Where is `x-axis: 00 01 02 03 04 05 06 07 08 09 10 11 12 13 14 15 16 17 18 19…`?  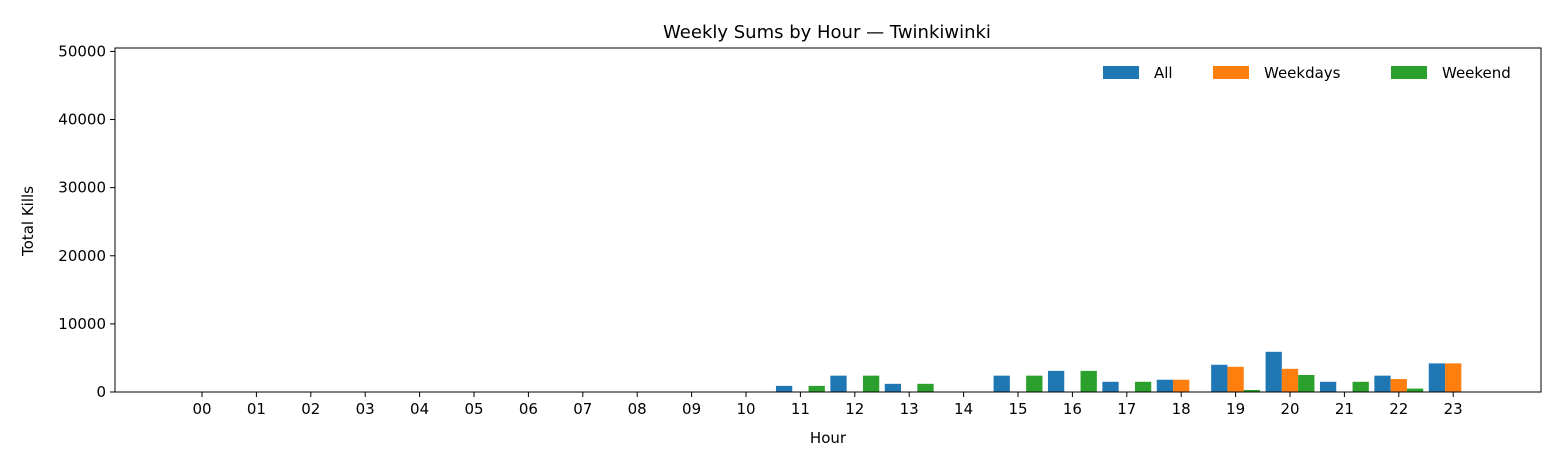 x-axis: 00 01 02 03 04 05 06 07 08 09 10 11 12 13 14 15 16 17 18 19… is located at coordinates (827, 405).